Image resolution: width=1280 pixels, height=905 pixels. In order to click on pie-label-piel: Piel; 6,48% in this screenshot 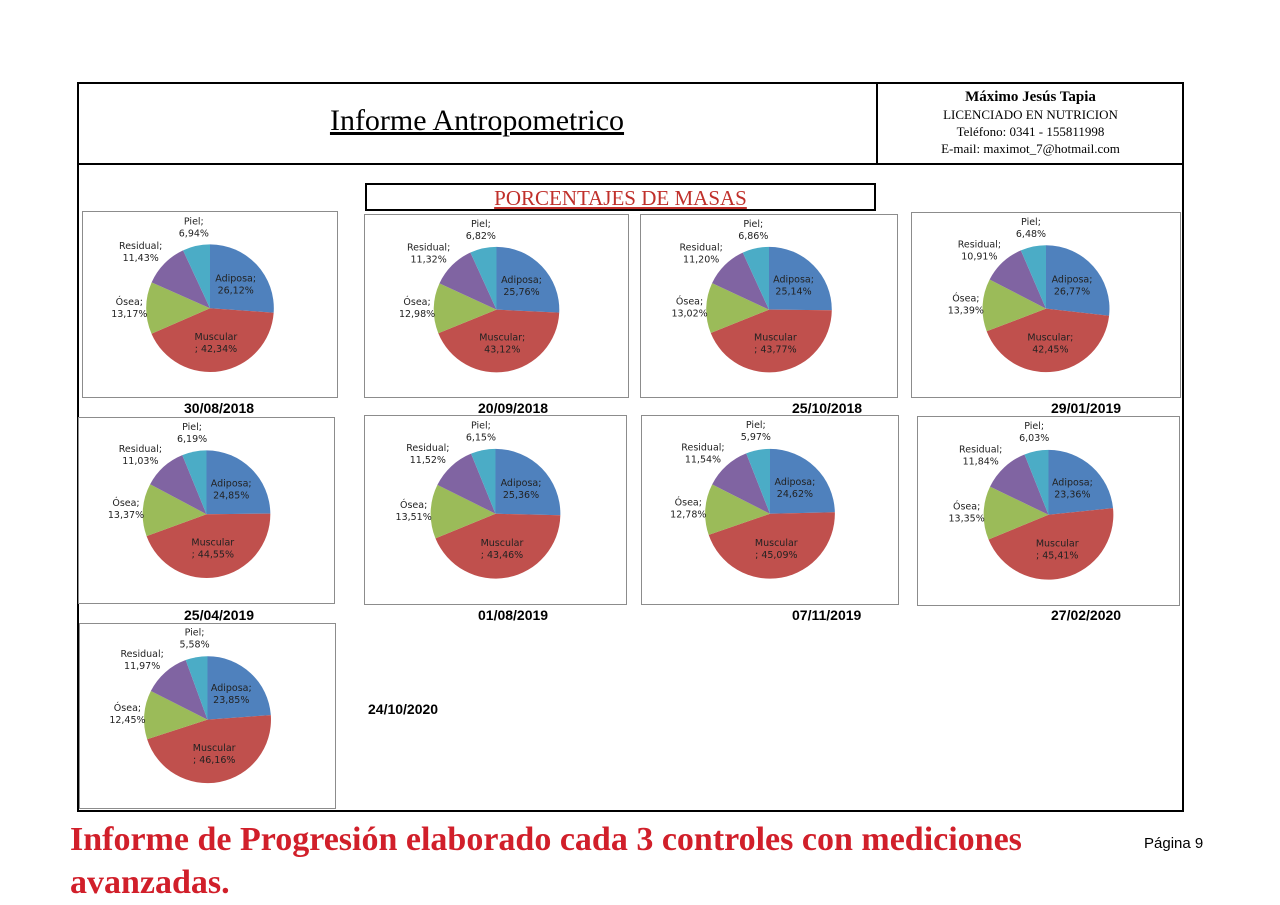, I will do `click(1031, 228)`.